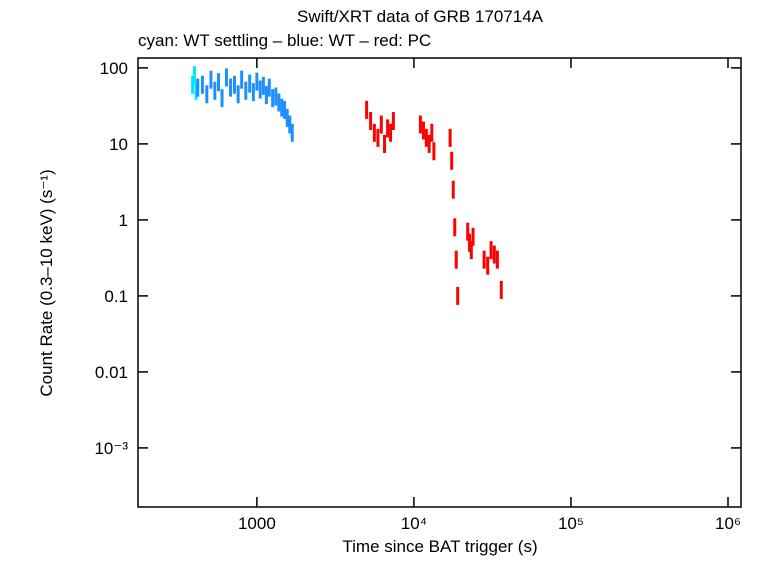 This screenshot has width=757, height=563. Describe the element at coordinates (114, 68) in the screenshot. I see `y-tick-label: 100` at that location.